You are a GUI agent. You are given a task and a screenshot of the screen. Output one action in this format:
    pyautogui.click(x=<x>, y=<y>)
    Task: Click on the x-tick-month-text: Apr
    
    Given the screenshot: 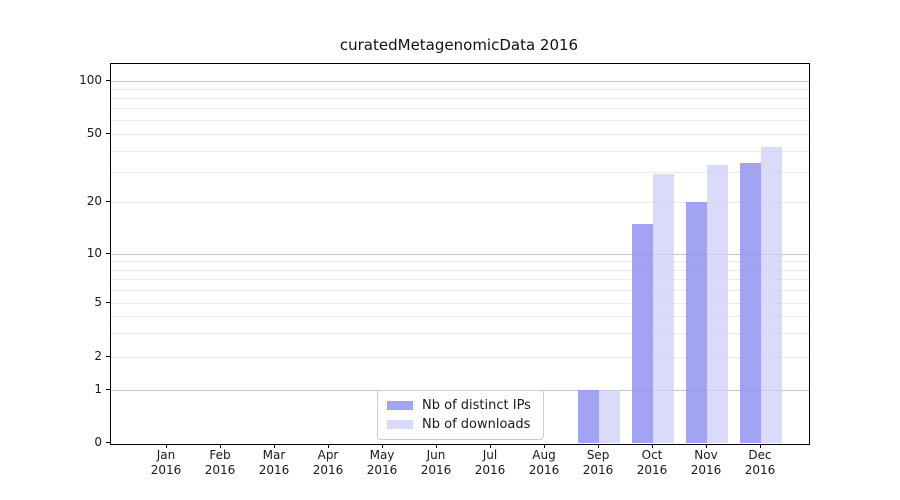 What is the action you would take?
    pyautogui.click(x=328, y=455)
    